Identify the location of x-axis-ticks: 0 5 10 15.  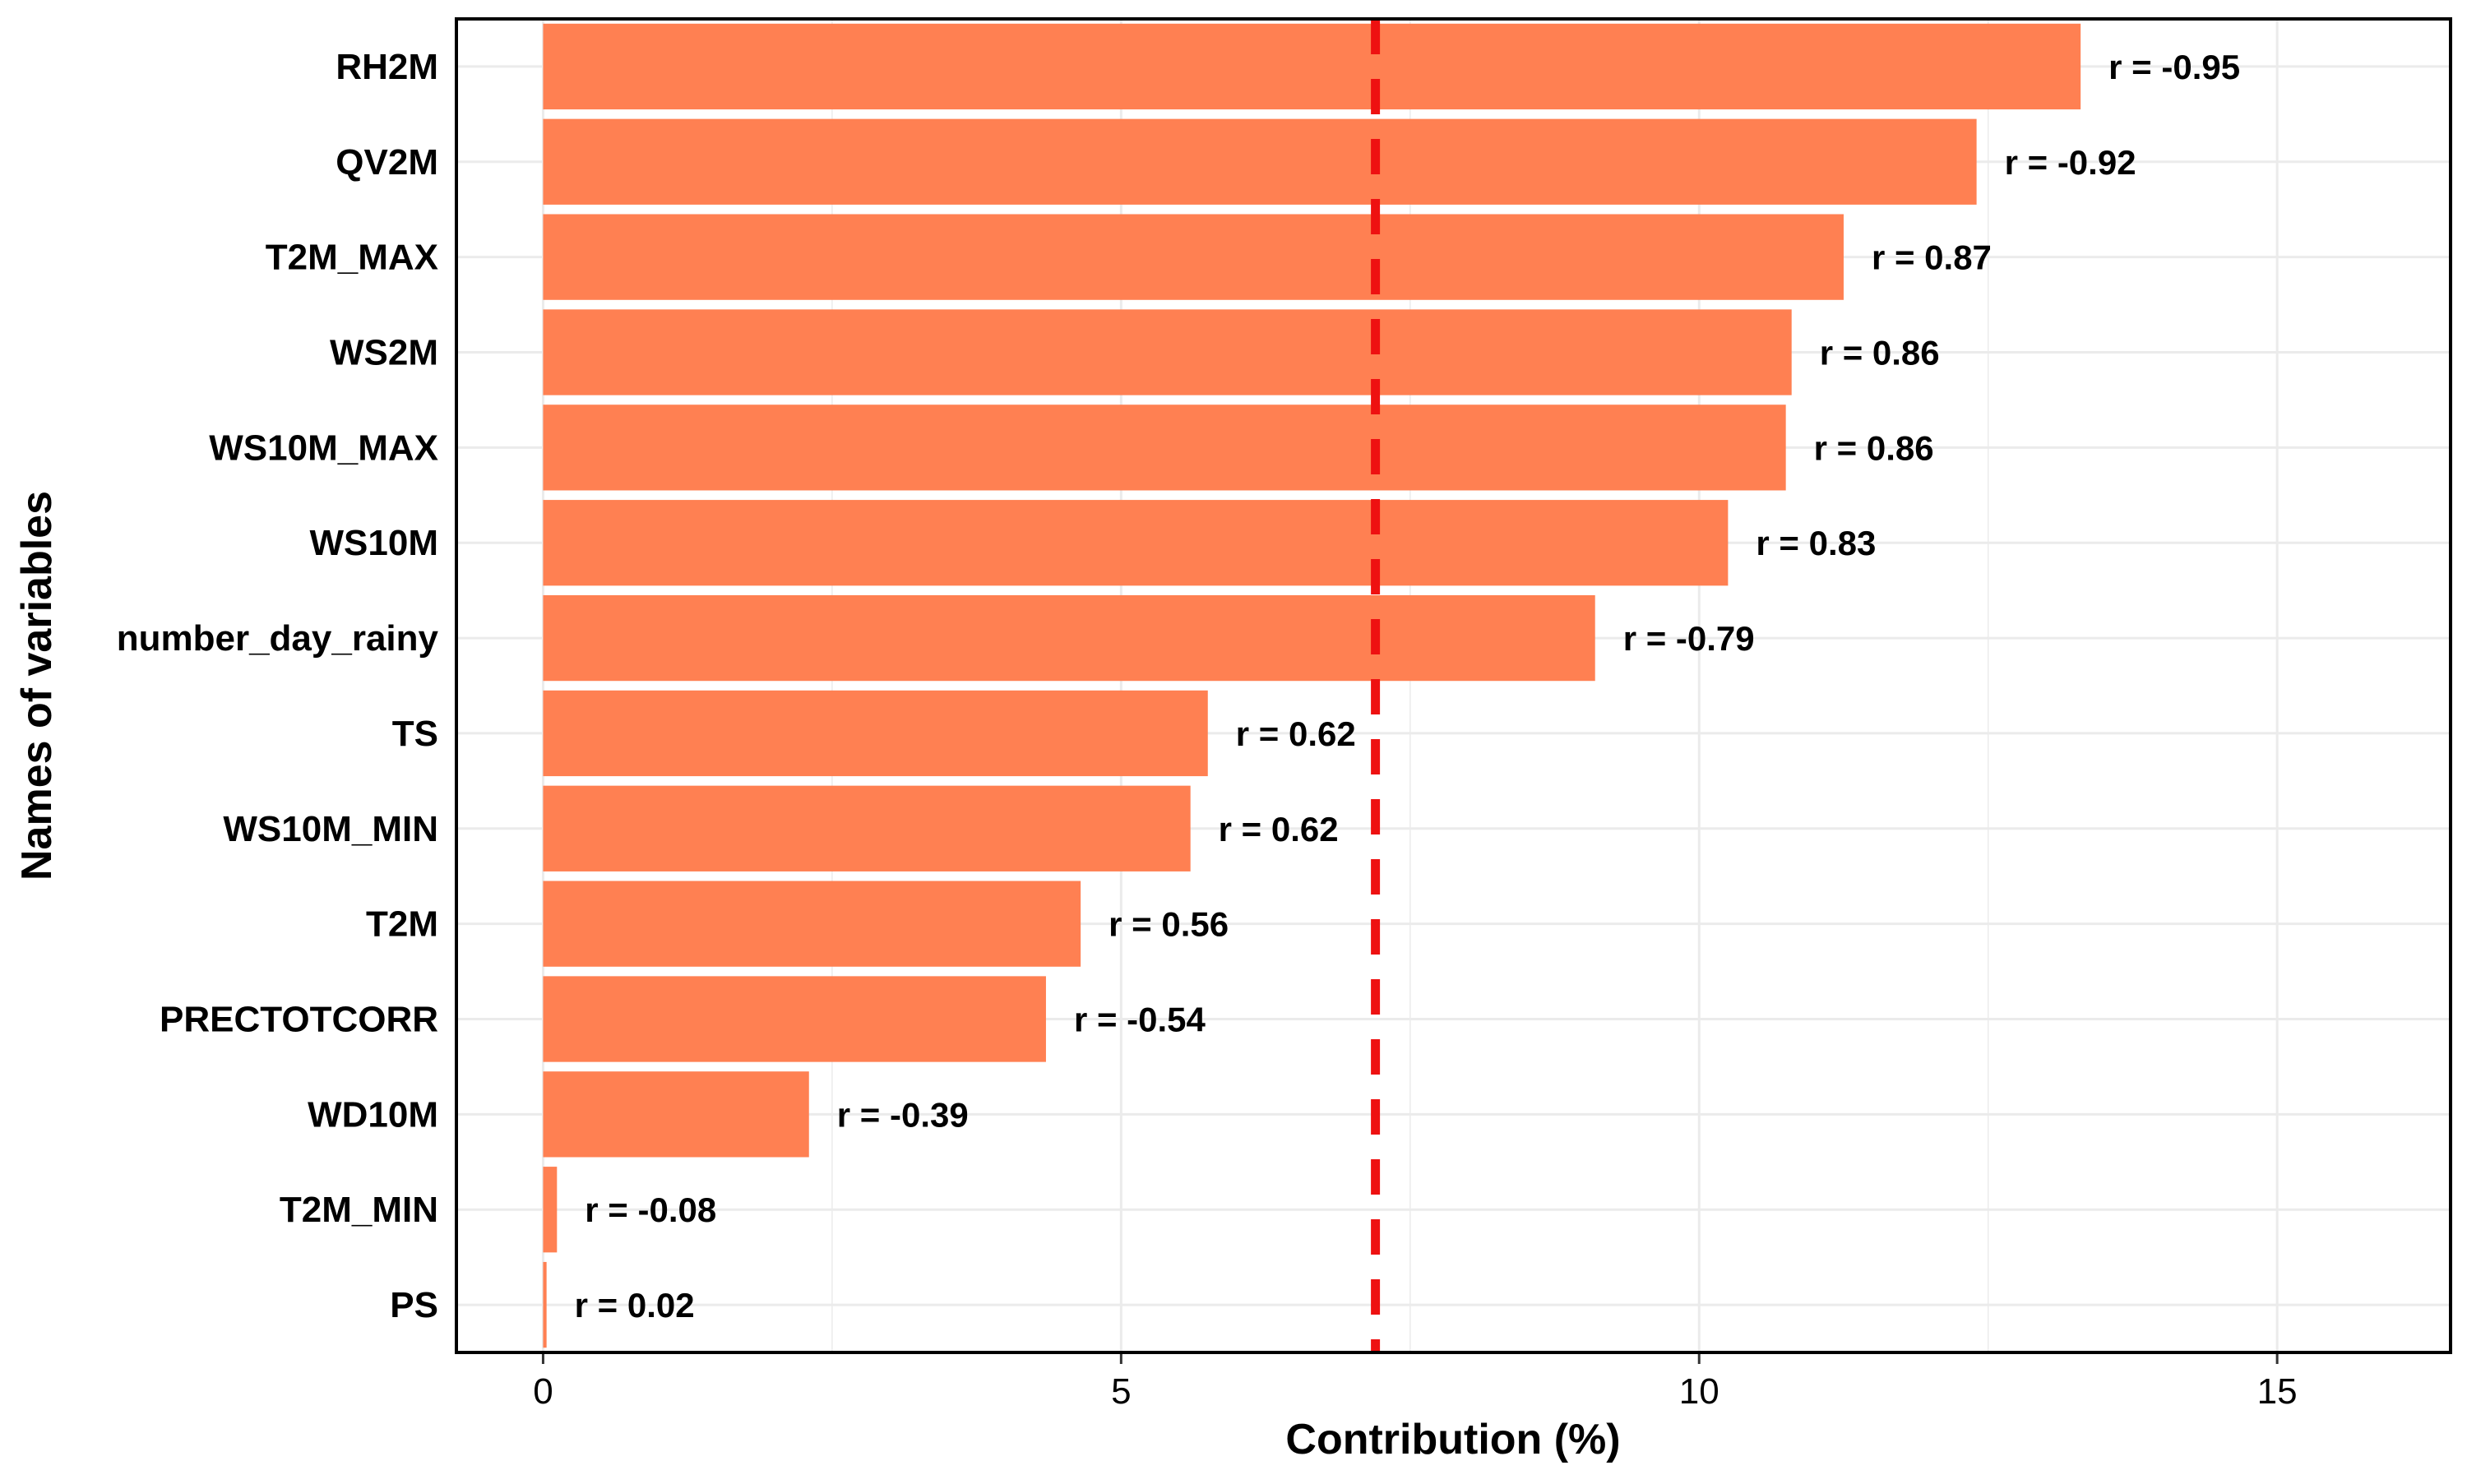
(1415, 1382).